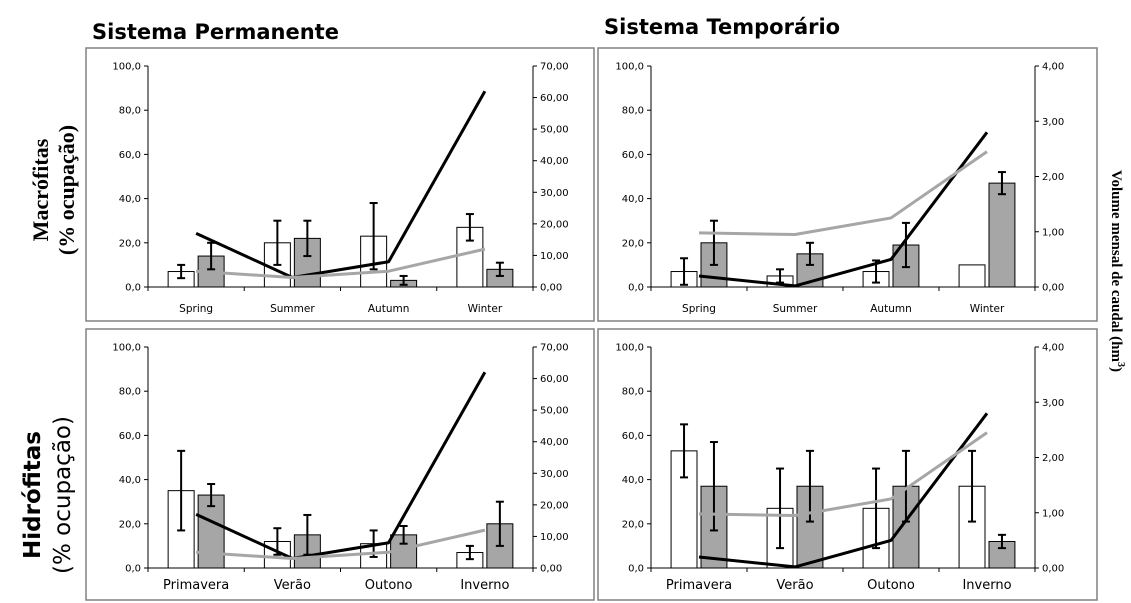 The height and width of the screenshot is (603, 1131). I want to click on secondary-axis-title: Volume mensal de caudal (hm3), so click(1117, 271).